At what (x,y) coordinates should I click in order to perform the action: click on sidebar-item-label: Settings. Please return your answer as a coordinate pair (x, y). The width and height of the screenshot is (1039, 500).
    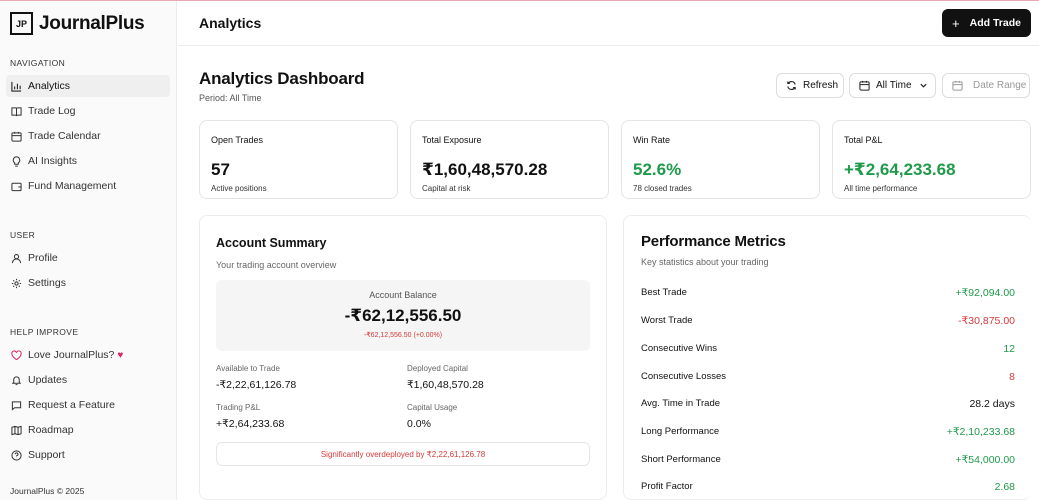
    Looking at the image, I should click on (47, 283).